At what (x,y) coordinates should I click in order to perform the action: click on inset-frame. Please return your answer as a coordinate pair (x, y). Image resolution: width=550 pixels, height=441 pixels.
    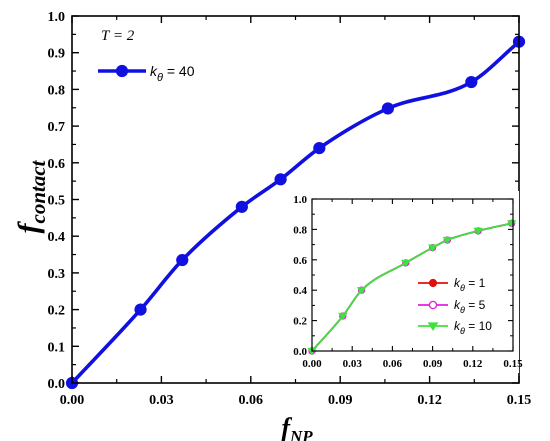
    Looking at the image, I should click on (412, 275).